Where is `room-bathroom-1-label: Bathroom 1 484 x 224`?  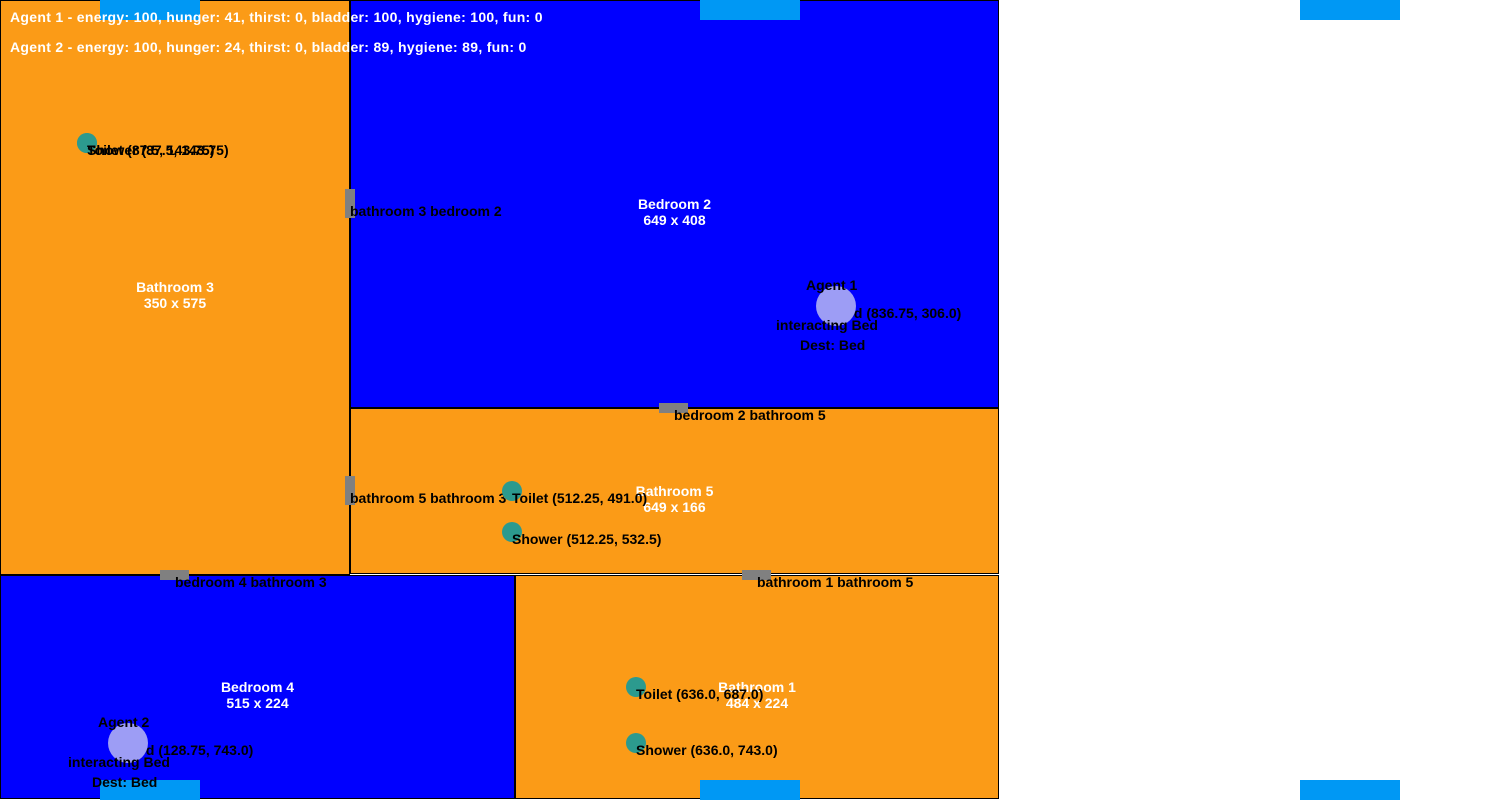
room-bathroom-1-label: Bathroom 1 484 x 224 is located at coordinates (757, 695).